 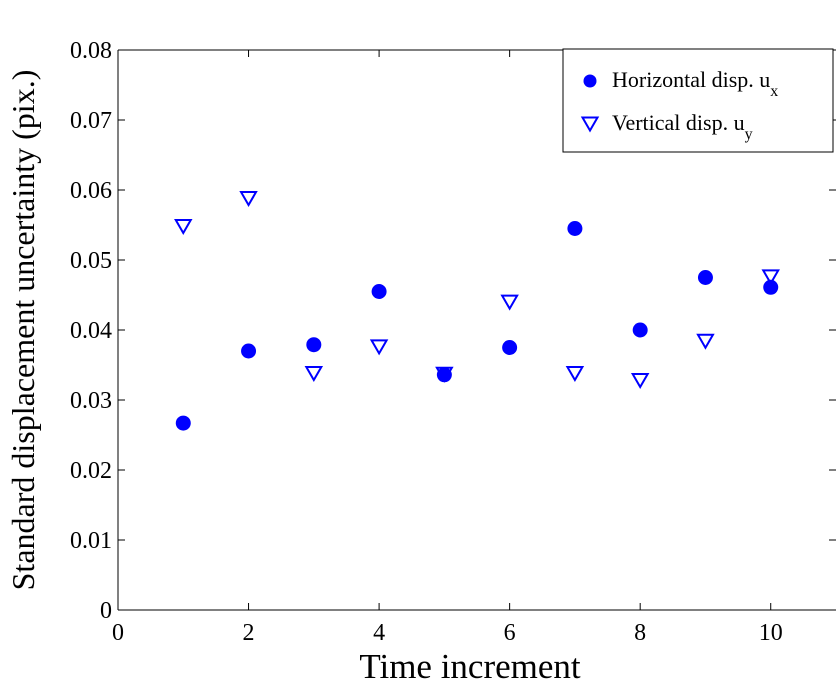 What do you see at coordinates (249, 633) in the screenshot?
I see `x-tick-label: 2` at bounding box center [249, 633].